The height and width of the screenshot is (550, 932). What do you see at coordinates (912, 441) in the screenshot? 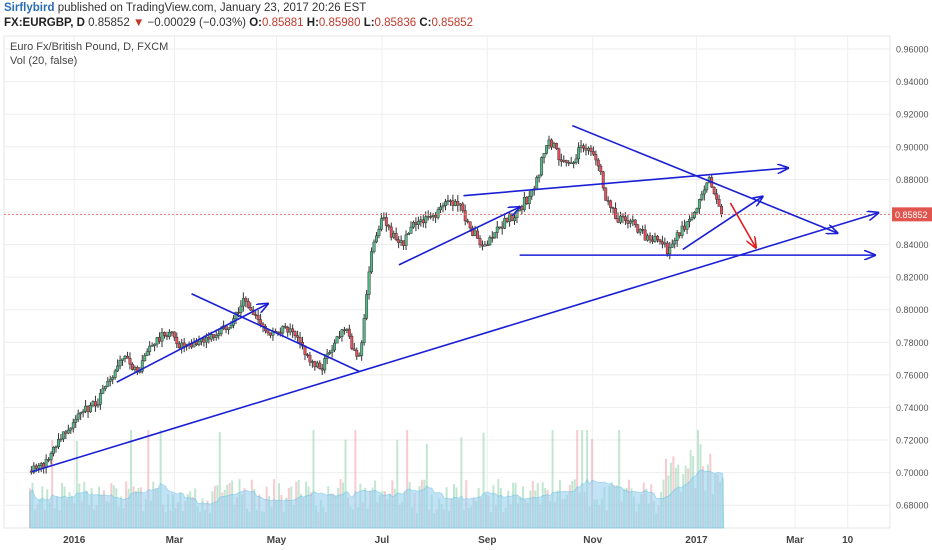
I see `y-tick-label: 0.72000` at bounding box center [912, 441].